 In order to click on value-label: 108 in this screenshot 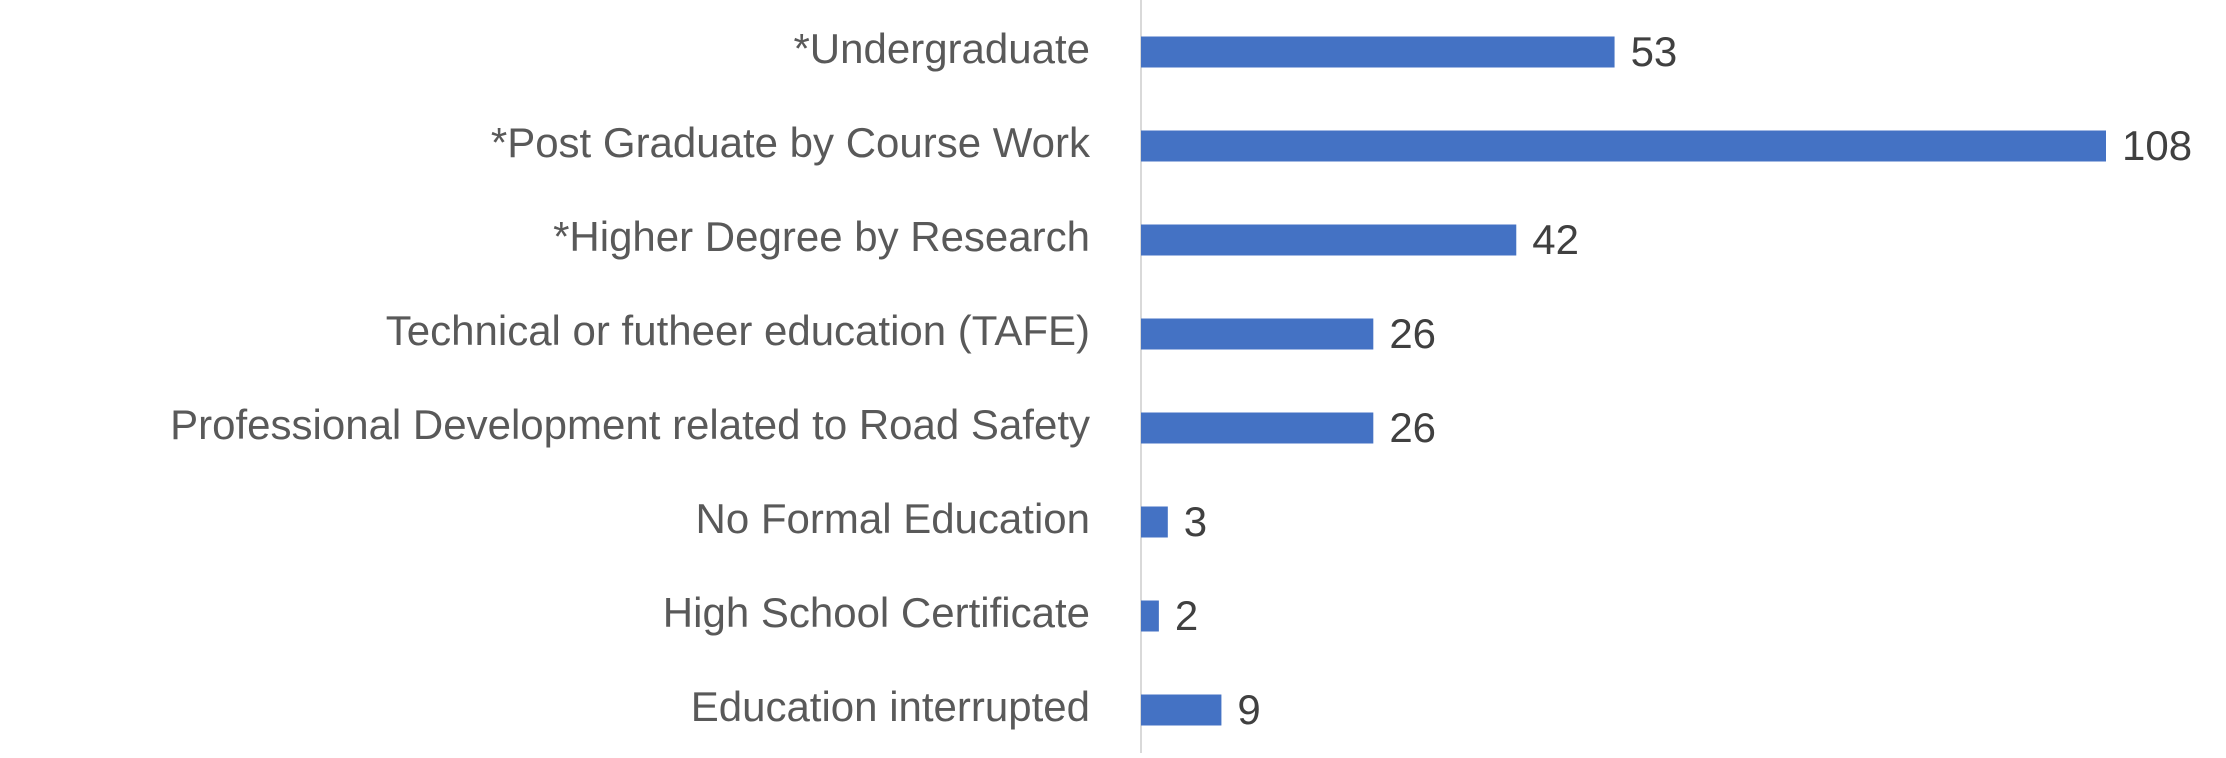, I will do `click(2157, 145)`.